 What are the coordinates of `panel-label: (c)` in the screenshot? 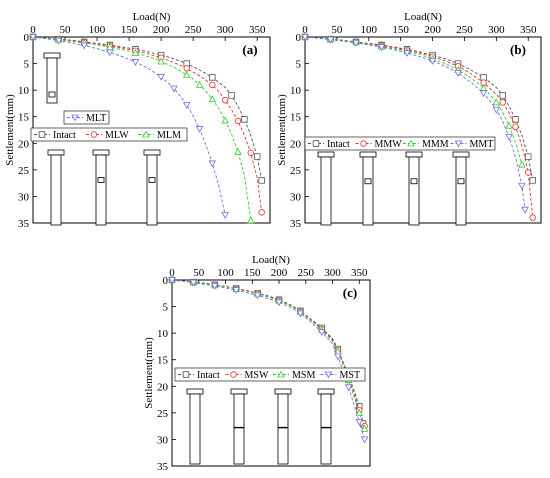 It's located at (350, 292).